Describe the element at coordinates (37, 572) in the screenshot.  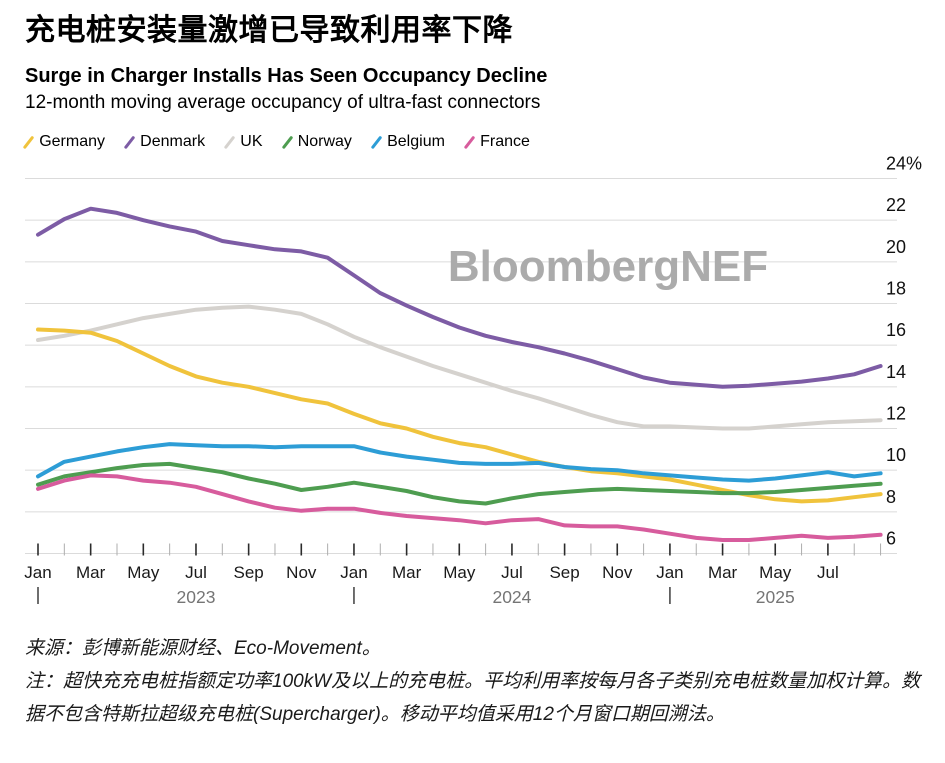
I see `x-axis-label-2023-01: Jan` at that location.